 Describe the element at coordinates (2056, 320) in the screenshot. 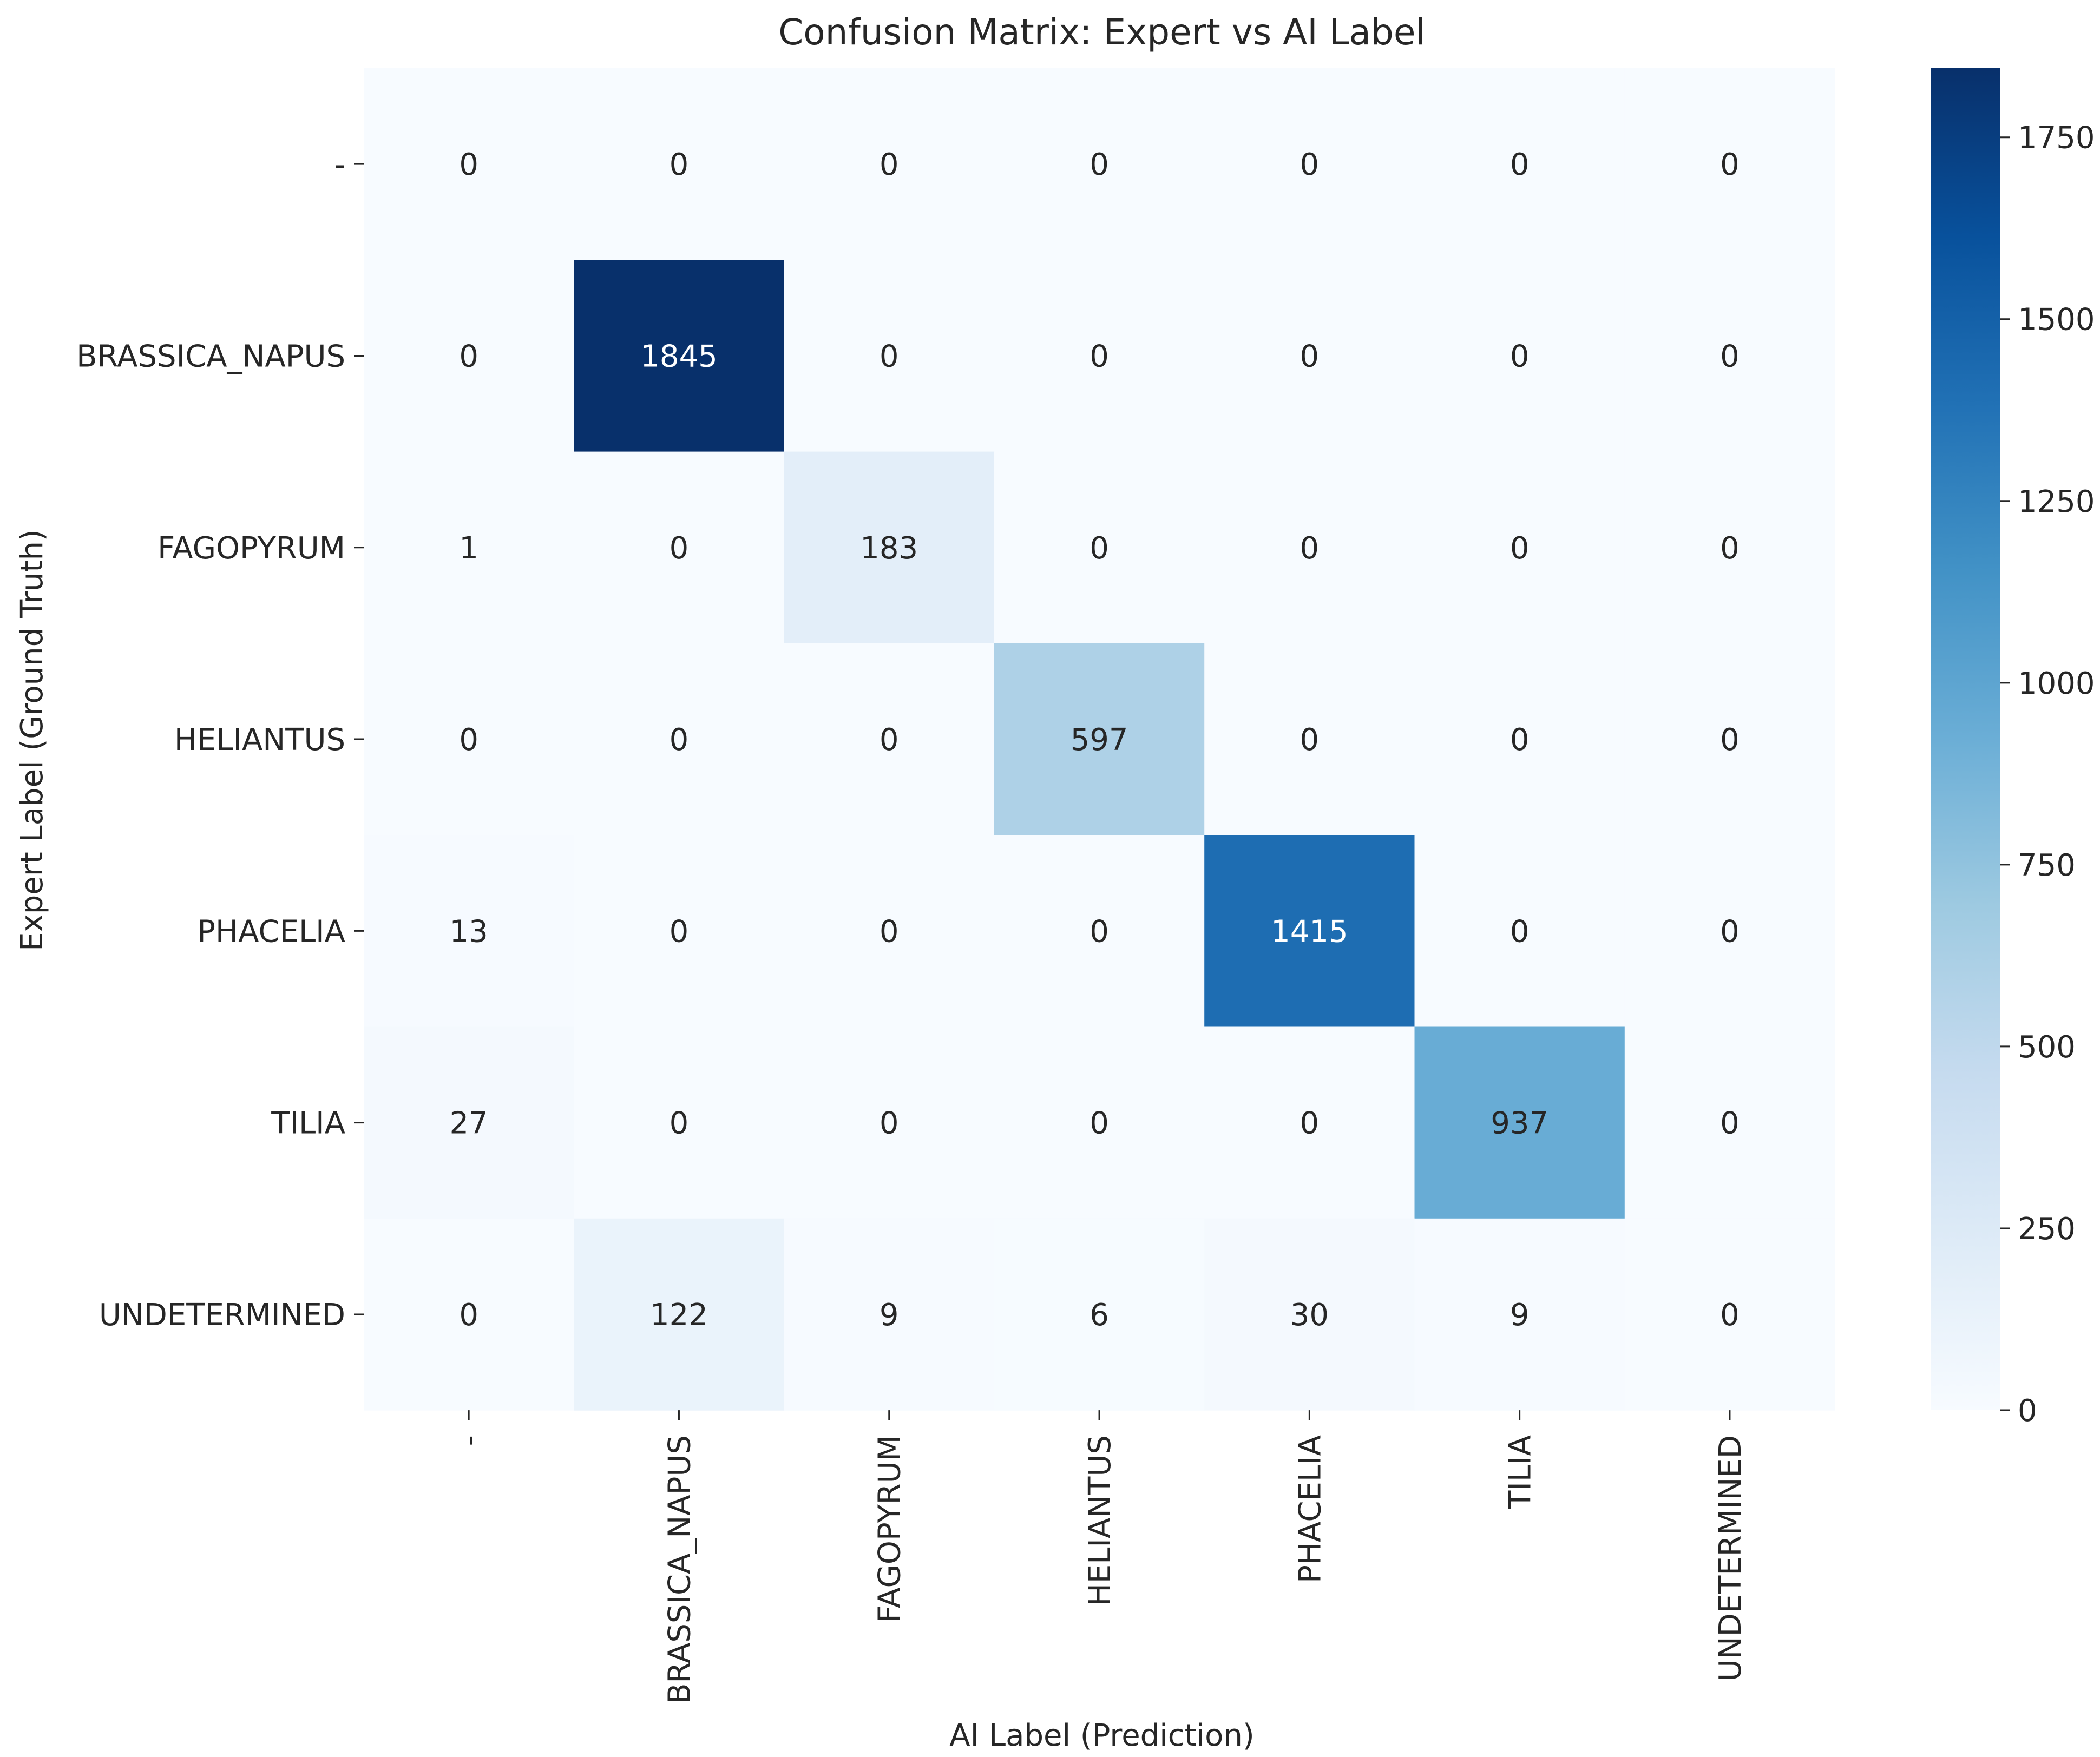

I see `colorbar-tick-label: 1500` at that location.